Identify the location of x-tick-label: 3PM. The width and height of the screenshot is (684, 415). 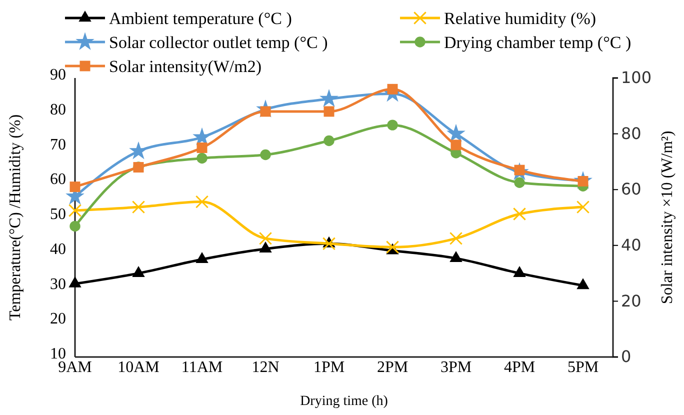
(456, 367).